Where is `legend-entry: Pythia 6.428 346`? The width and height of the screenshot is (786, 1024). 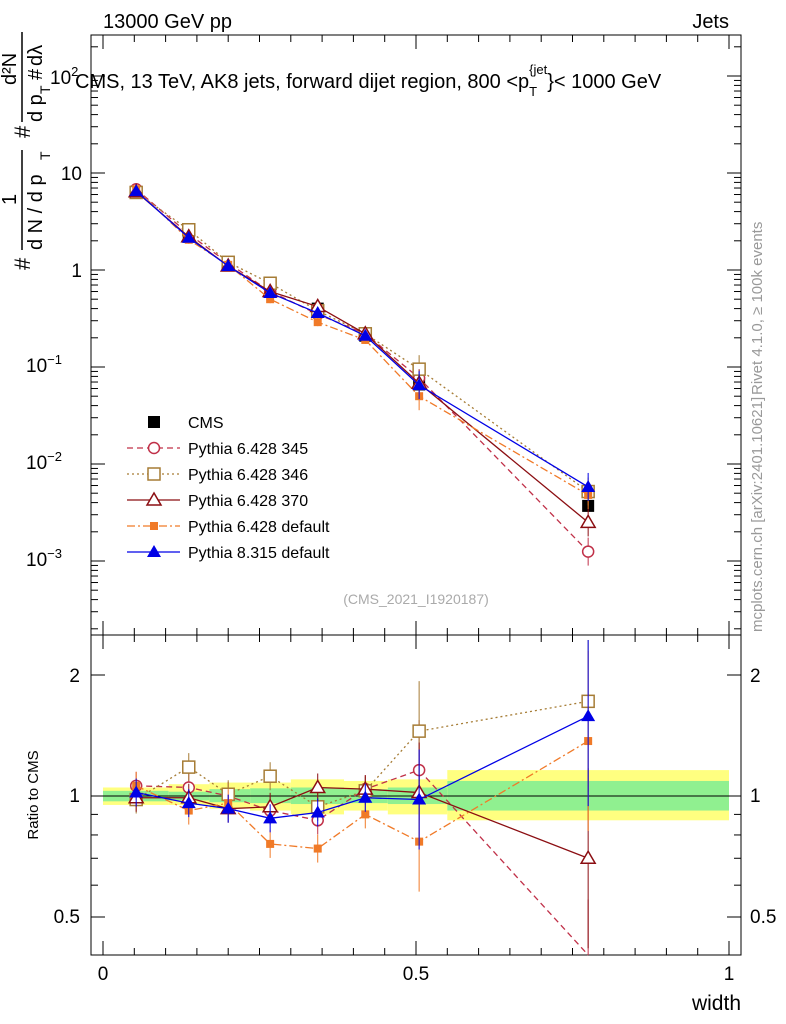
legend-entry: Pythia 6.428 346 is located at coordinates (217, 475).